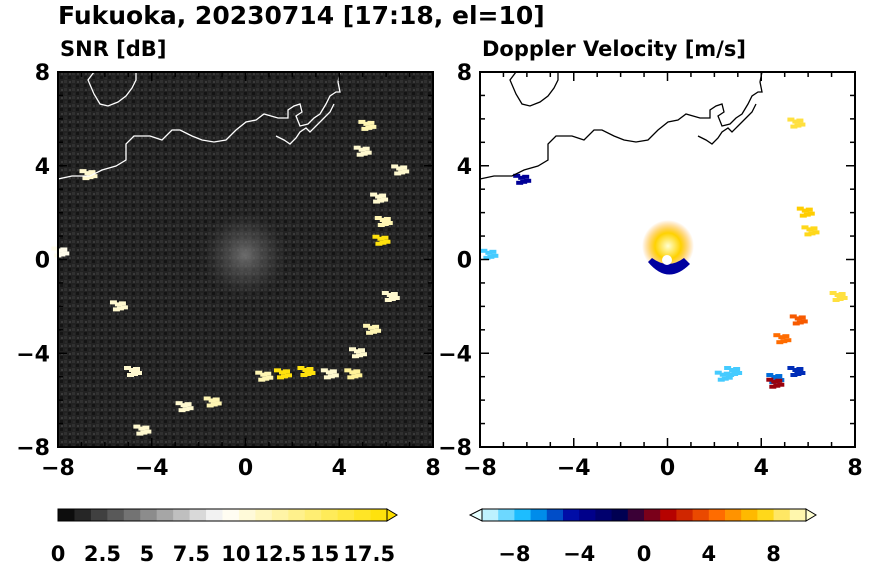  Describe the element at coordinates (455, 448) in the screenshot. I see `doppler-y-tick-label: −8` at that location.